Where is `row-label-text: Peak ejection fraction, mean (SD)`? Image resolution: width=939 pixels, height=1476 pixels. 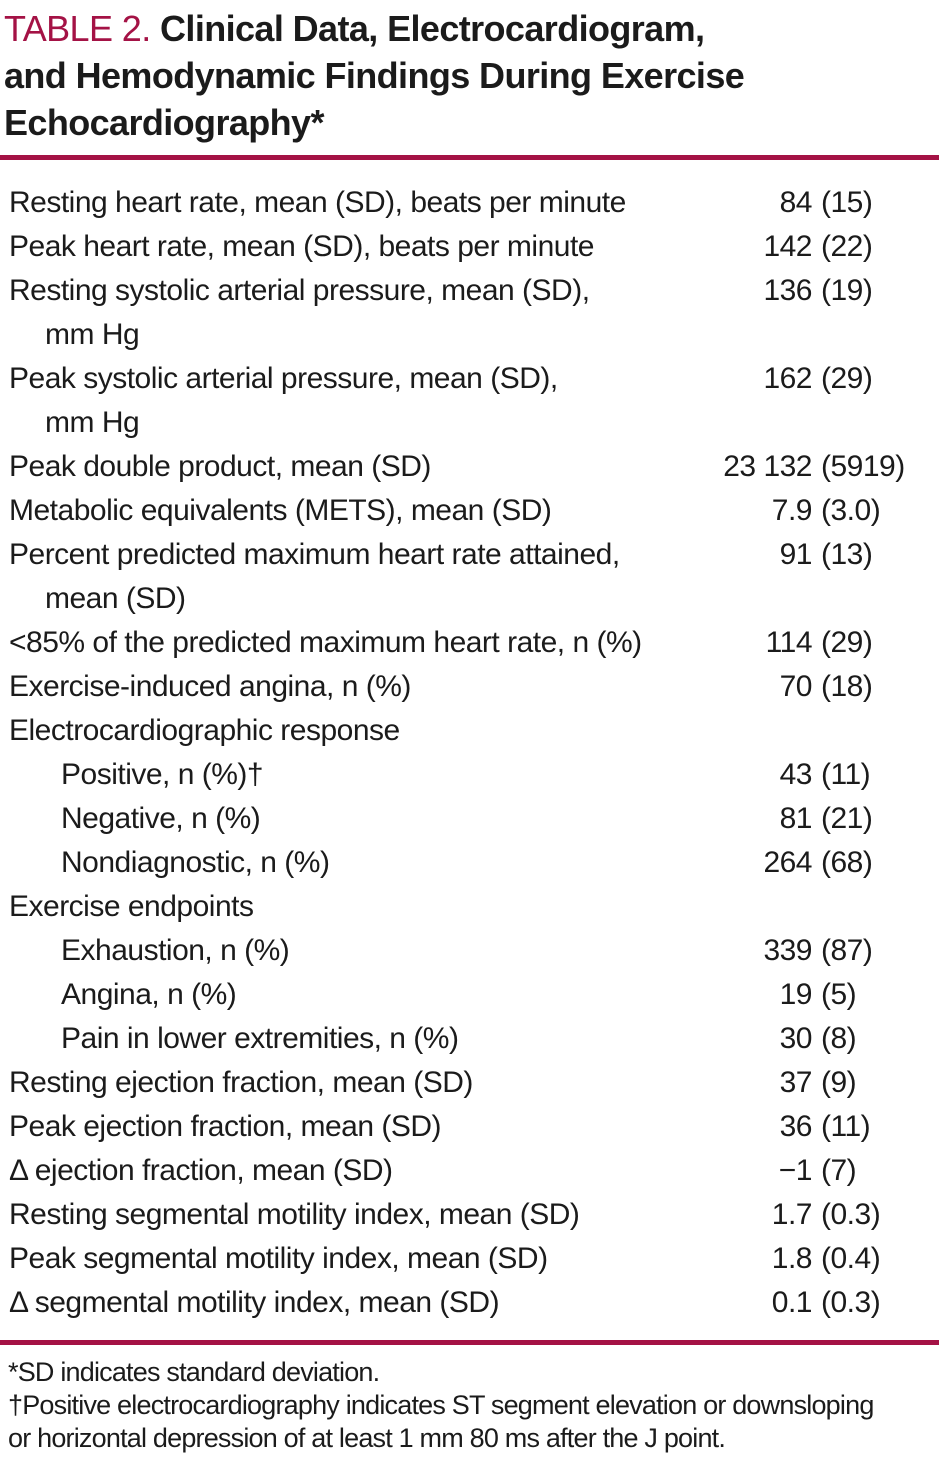
row-label-text: Peak ejection fraction, mean (SD) is located at coordinates (225, 1126).